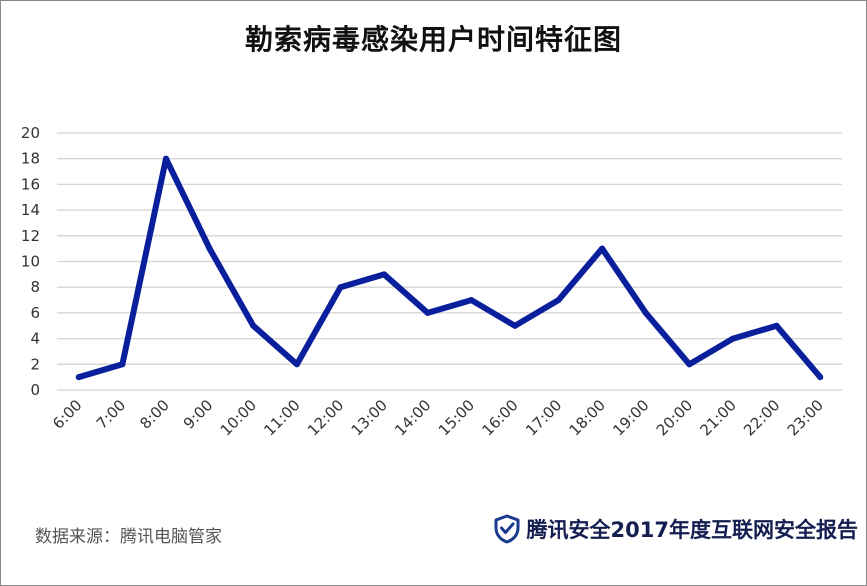 Image resolution: width=867 pixels, height=586 pixels. What do you see at coordinates (718, 417) in the screenshot?
I see `x-tick-label: 21:00` at bounding box center [718, 417].